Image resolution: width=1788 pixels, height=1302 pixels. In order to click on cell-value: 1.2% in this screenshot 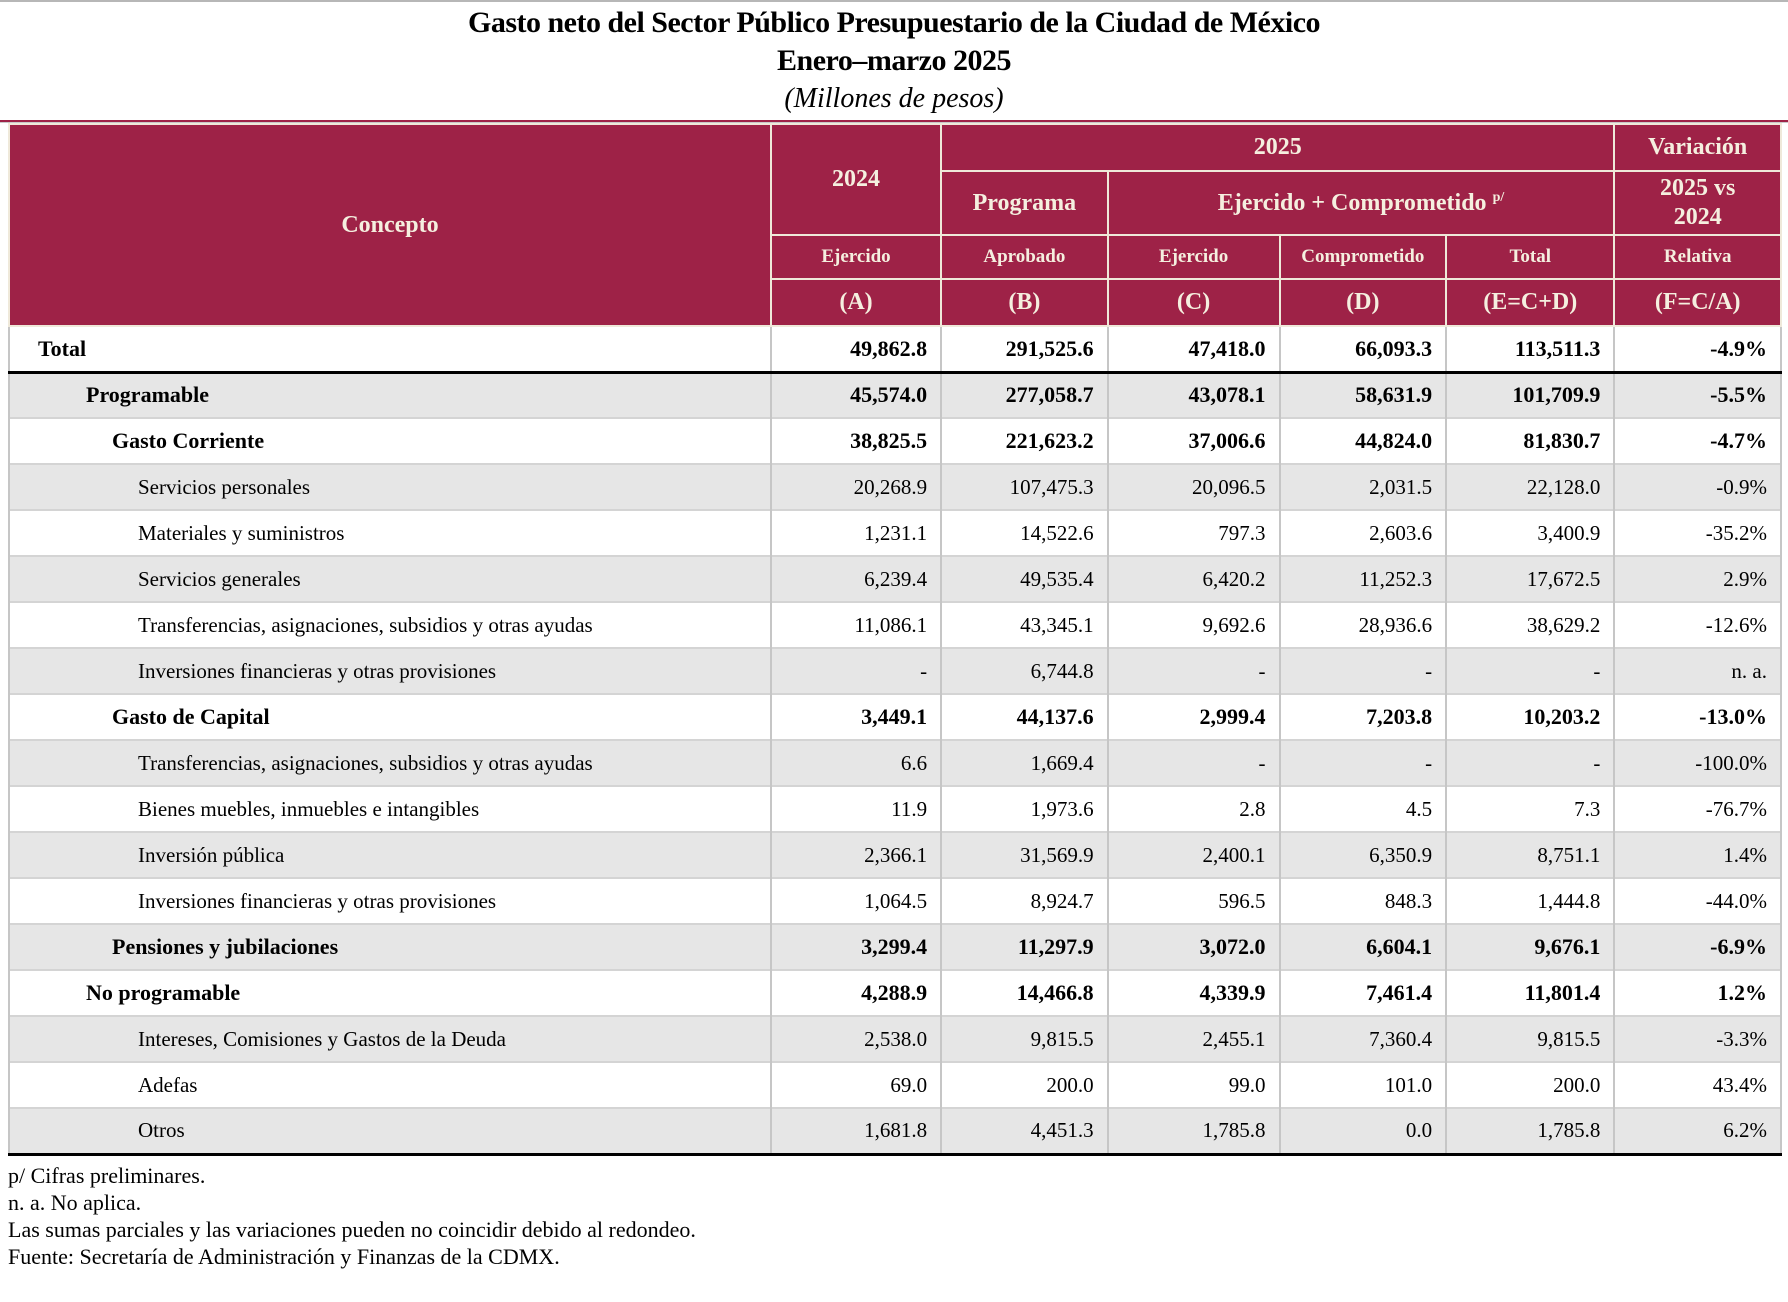, I will do `click(1697, 992)`.